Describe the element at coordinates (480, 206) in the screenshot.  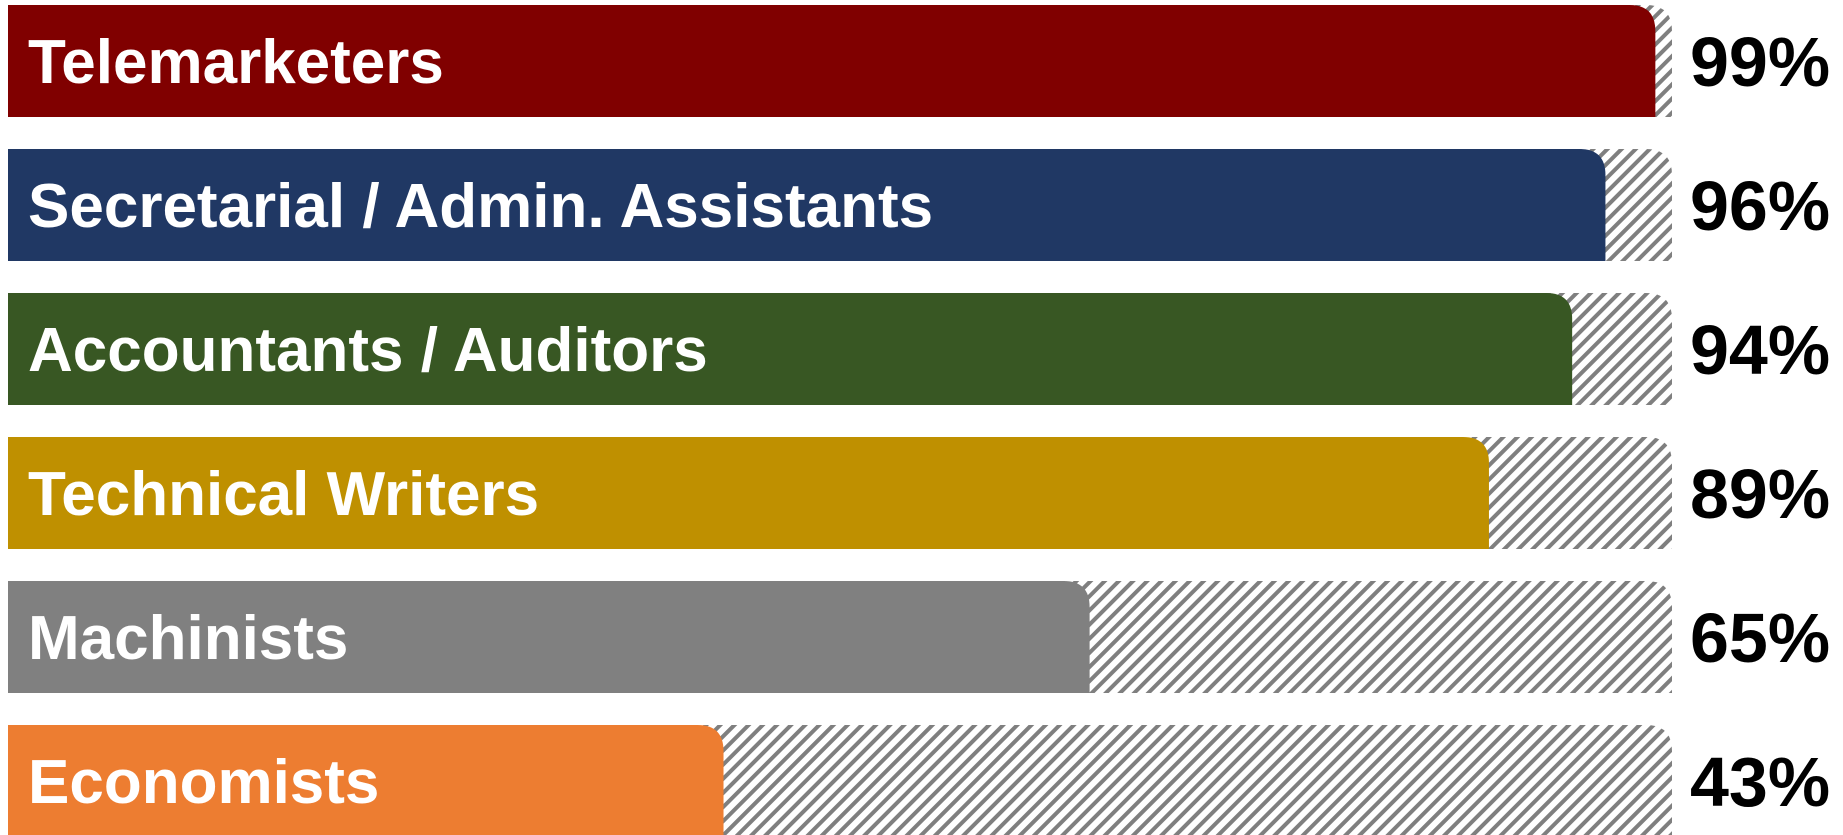
I see `bar-label-secretarial-admin-assistants: Secretarial / Admin. Assistants` at that location.